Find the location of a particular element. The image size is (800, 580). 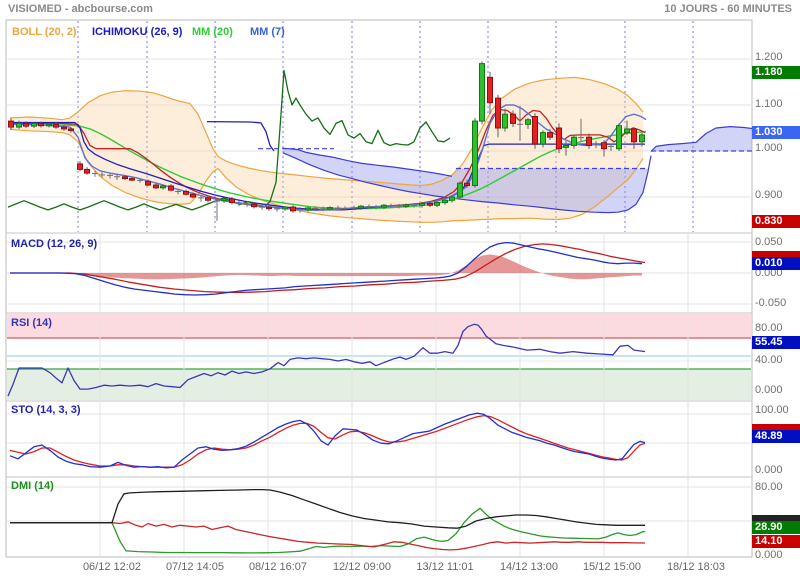

chart-title: VISIOMED - abcbourse.com is located at coordinates (80, 9).